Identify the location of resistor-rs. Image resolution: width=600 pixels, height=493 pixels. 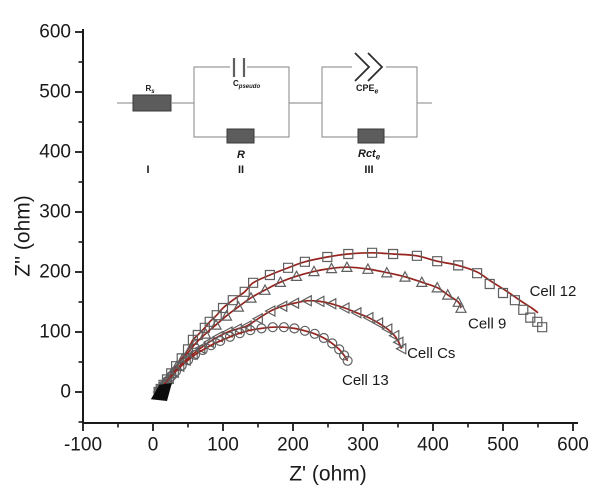
(152, 103).